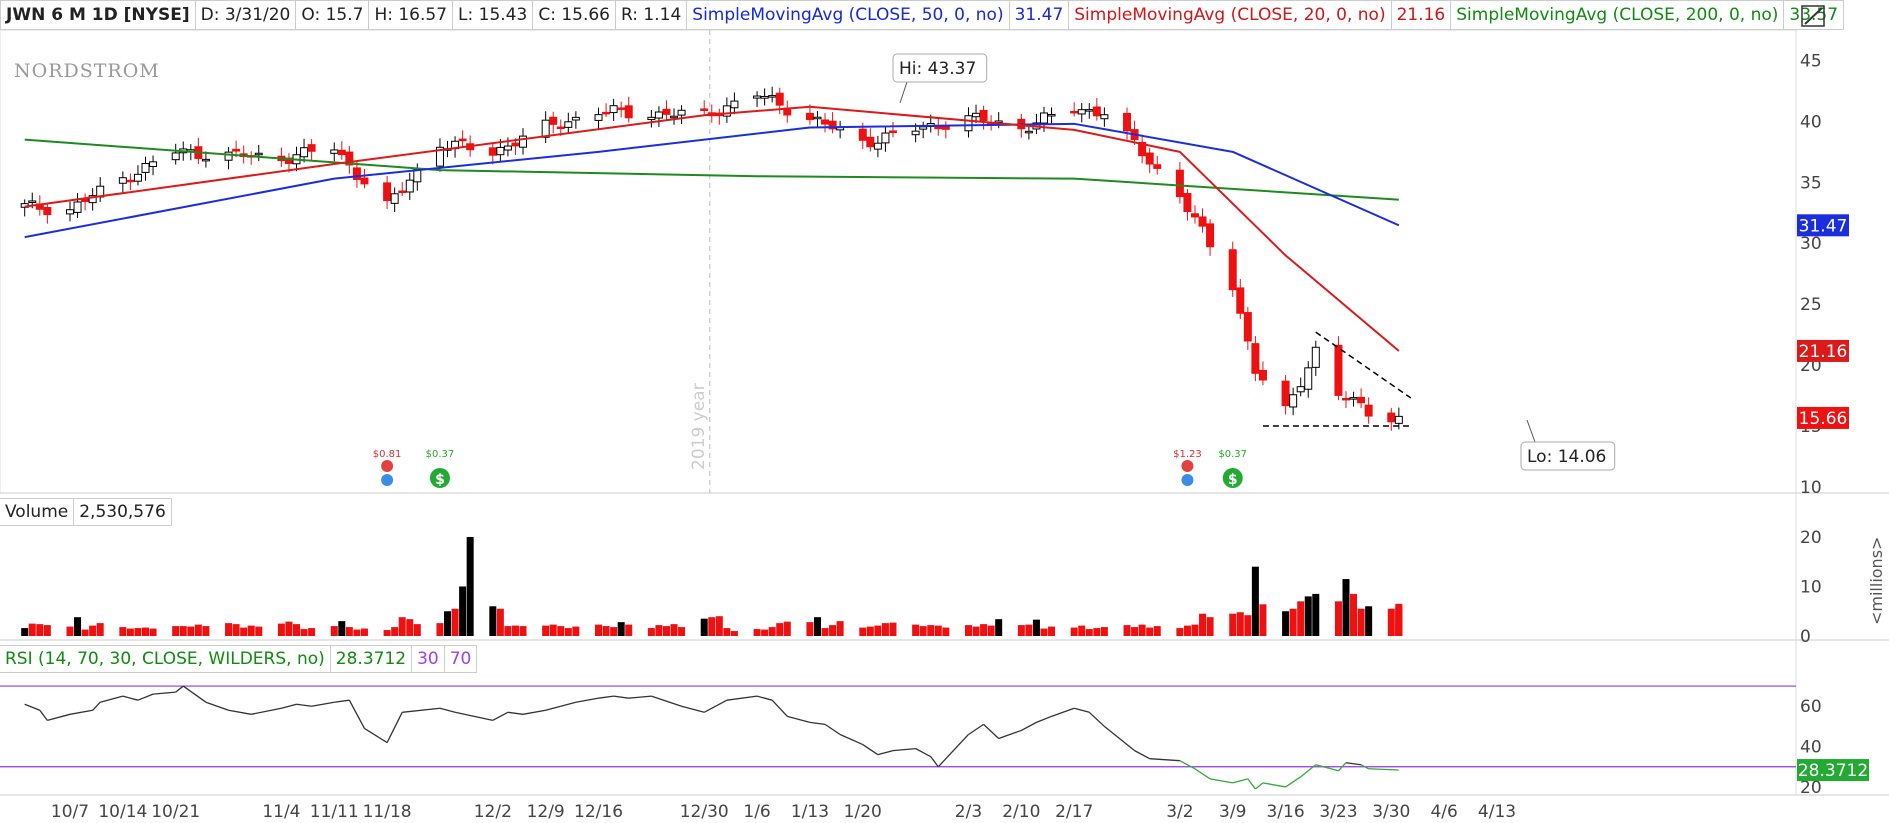  Describe the element at coordinates (712, 586) in the screenshot. I see `volume-bars-group` at that location.